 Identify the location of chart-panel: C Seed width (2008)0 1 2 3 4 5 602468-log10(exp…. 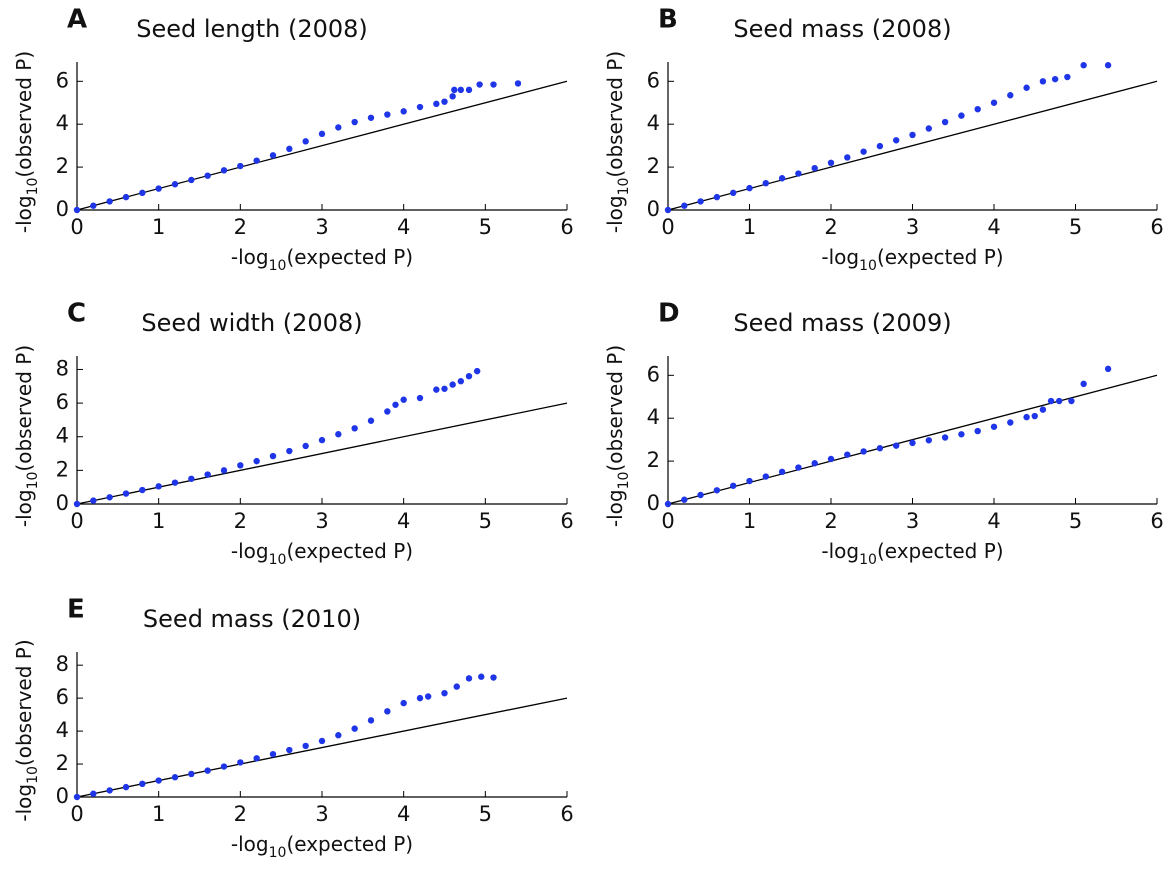
(293, 434).